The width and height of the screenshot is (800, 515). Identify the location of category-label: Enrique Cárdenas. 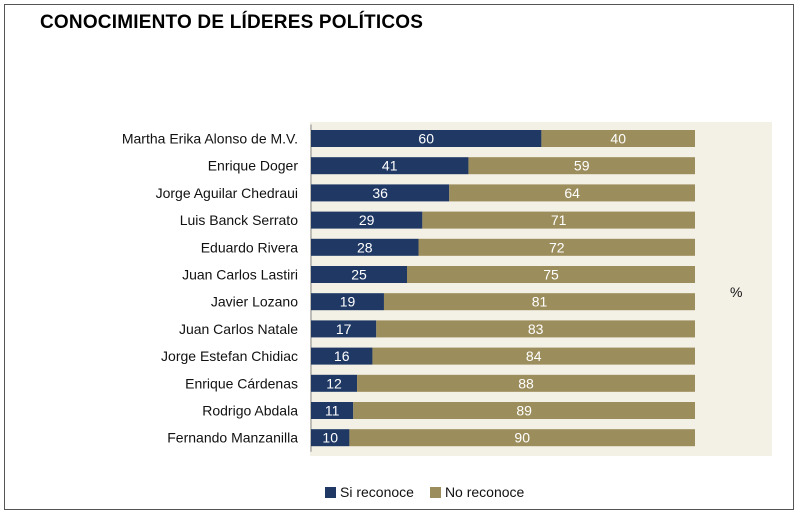
(241, 383).